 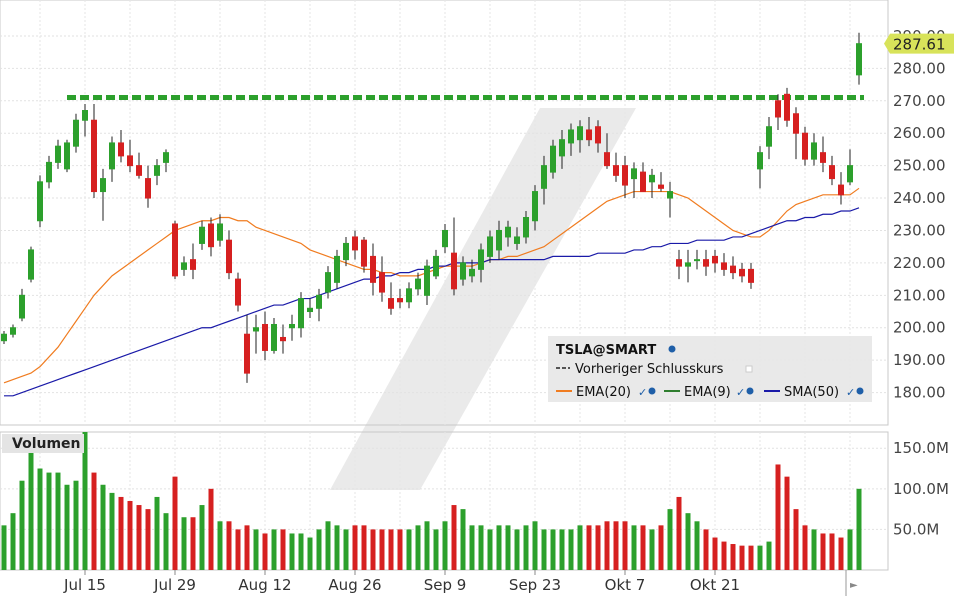 What do you see at coordinates (919, 45) in the screenshot?
I see `last-price-label: 287.61` at bounding box center [919, 45].